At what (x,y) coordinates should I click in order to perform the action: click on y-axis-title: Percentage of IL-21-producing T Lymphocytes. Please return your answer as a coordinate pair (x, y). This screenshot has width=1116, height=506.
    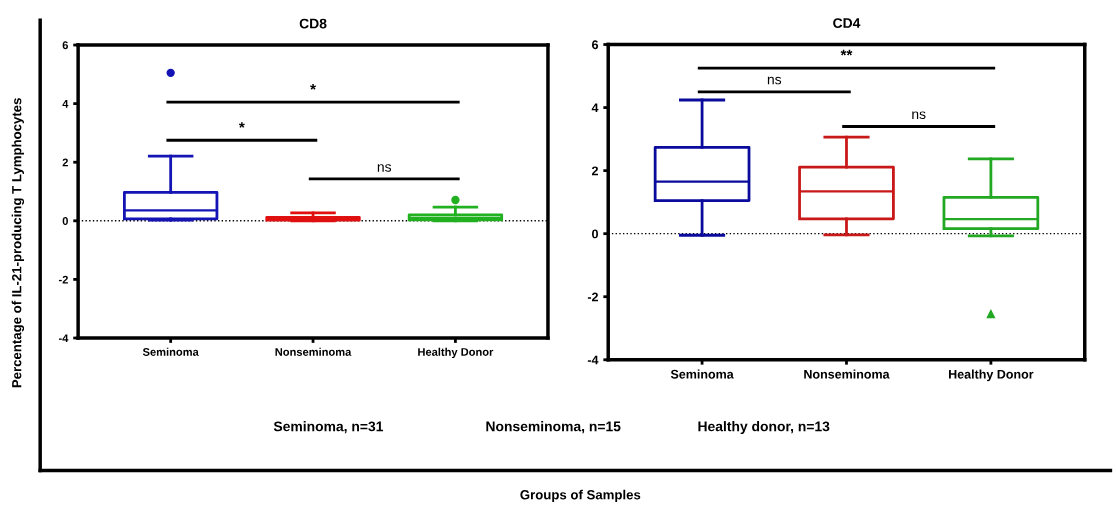
    Looking at the image, I should click on (18, 243).